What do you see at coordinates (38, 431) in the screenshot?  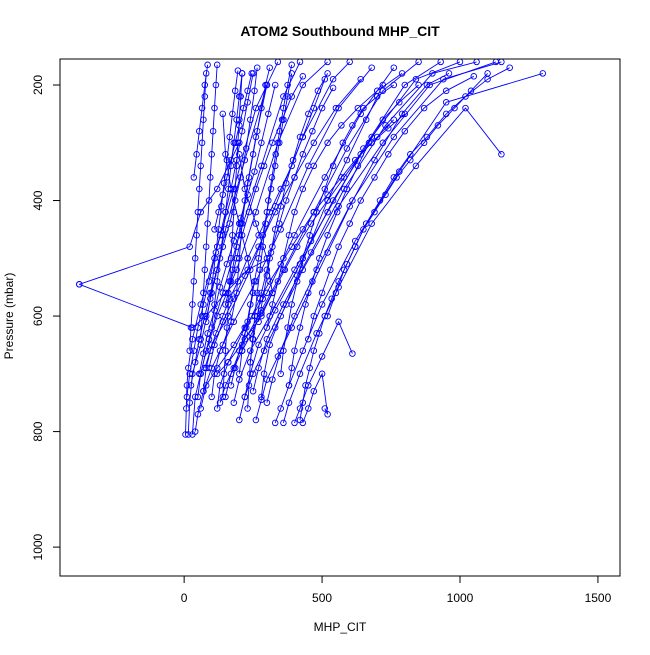 I see `y-tick-label: 800` at bounding box center [38, 431].